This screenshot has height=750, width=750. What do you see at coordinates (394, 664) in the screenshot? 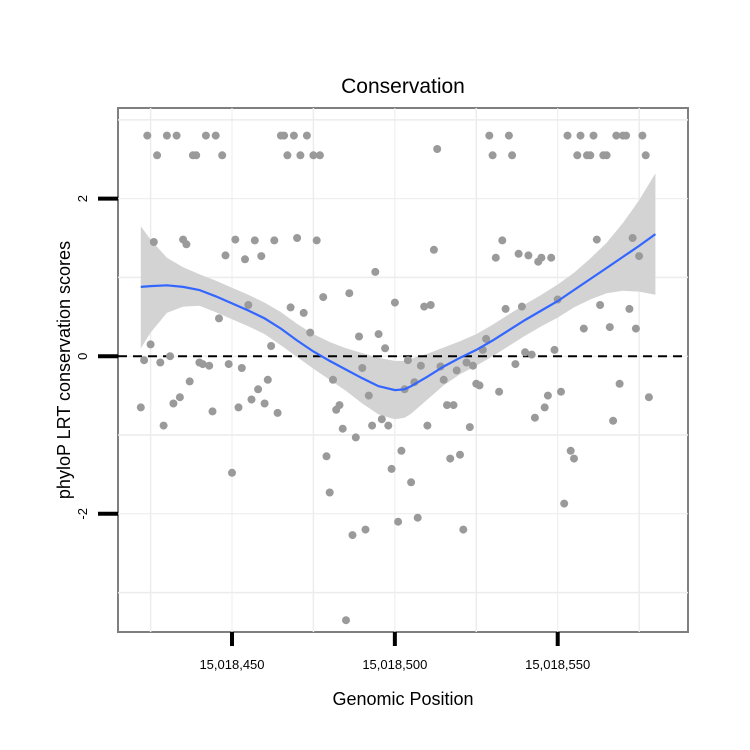
I see `x-tick-label: 15,018,500` at bounding box center [394, 664].